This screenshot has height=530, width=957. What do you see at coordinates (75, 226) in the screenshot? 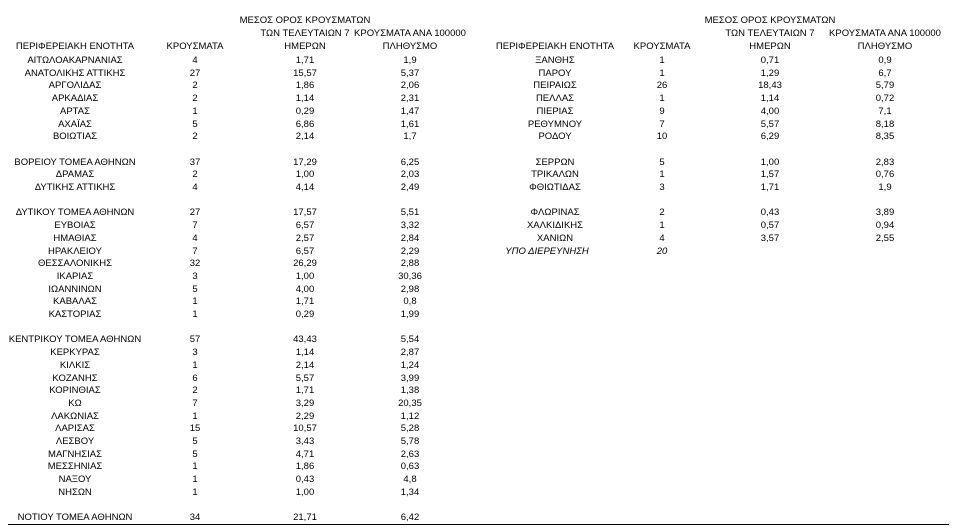
I see `region-name: ΕΥΒΟΙΑΣ` at bounding box center [75, 226].